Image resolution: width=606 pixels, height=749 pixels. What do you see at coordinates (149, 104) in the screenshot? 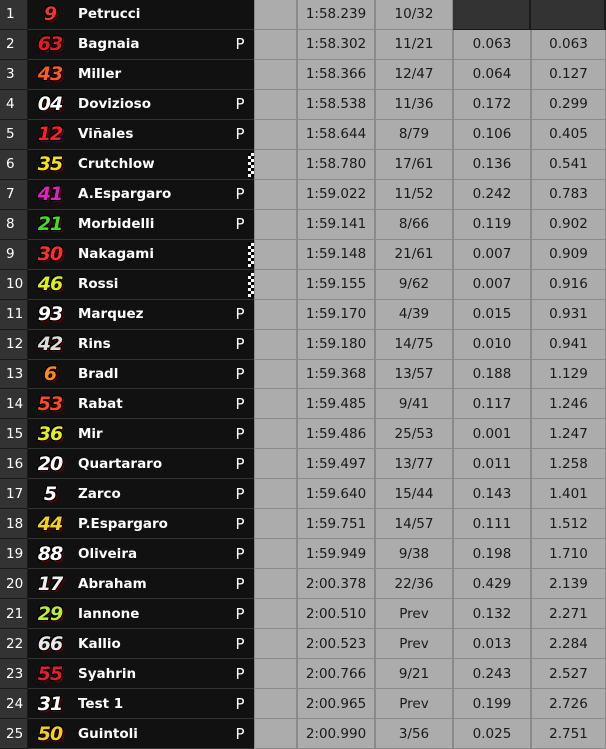
I see `rider-name: Dovizioso` at bounding box center [149, 104].